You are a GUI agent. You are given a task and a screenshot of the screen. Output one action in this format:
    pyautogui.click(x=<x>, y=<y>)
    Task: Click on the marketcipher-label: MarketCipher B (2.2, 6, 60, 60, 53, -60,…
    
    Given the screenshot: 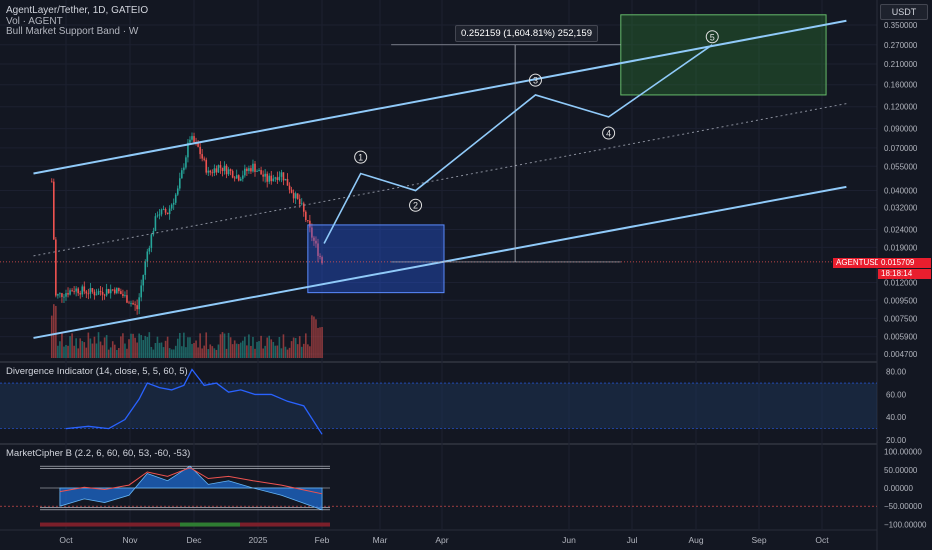 What is the action you would take?
    pyautogui.click(x=98, y=453)
    